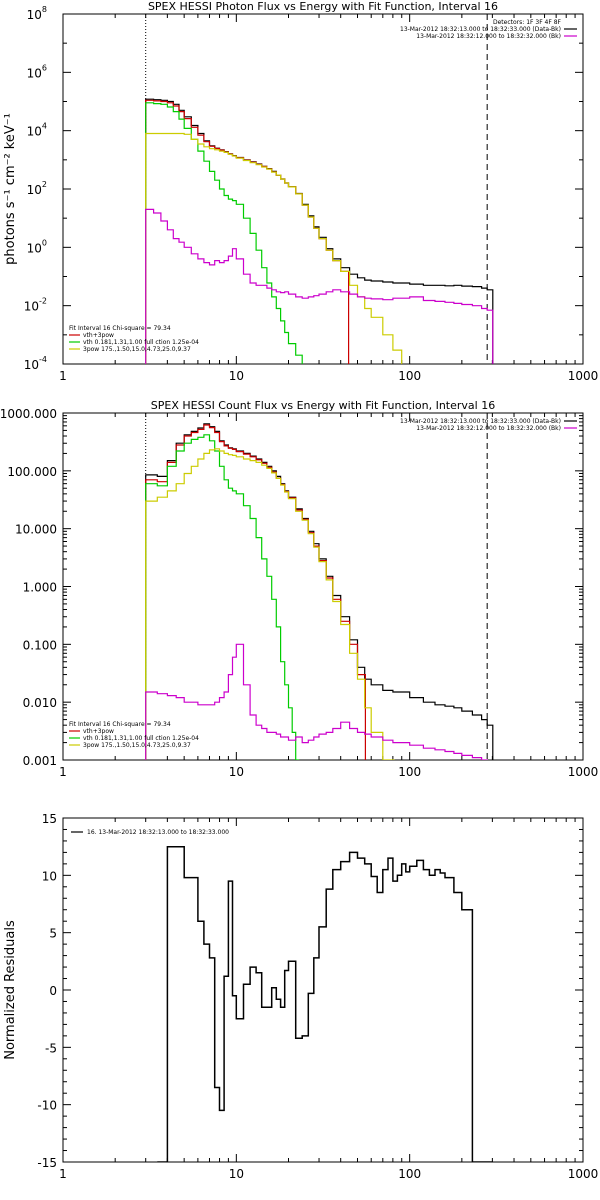  What do you see at coordinates (37, 130) in the screenshot?
I see `y-tick-label: 10⁴` at bounding box center [37, 130].